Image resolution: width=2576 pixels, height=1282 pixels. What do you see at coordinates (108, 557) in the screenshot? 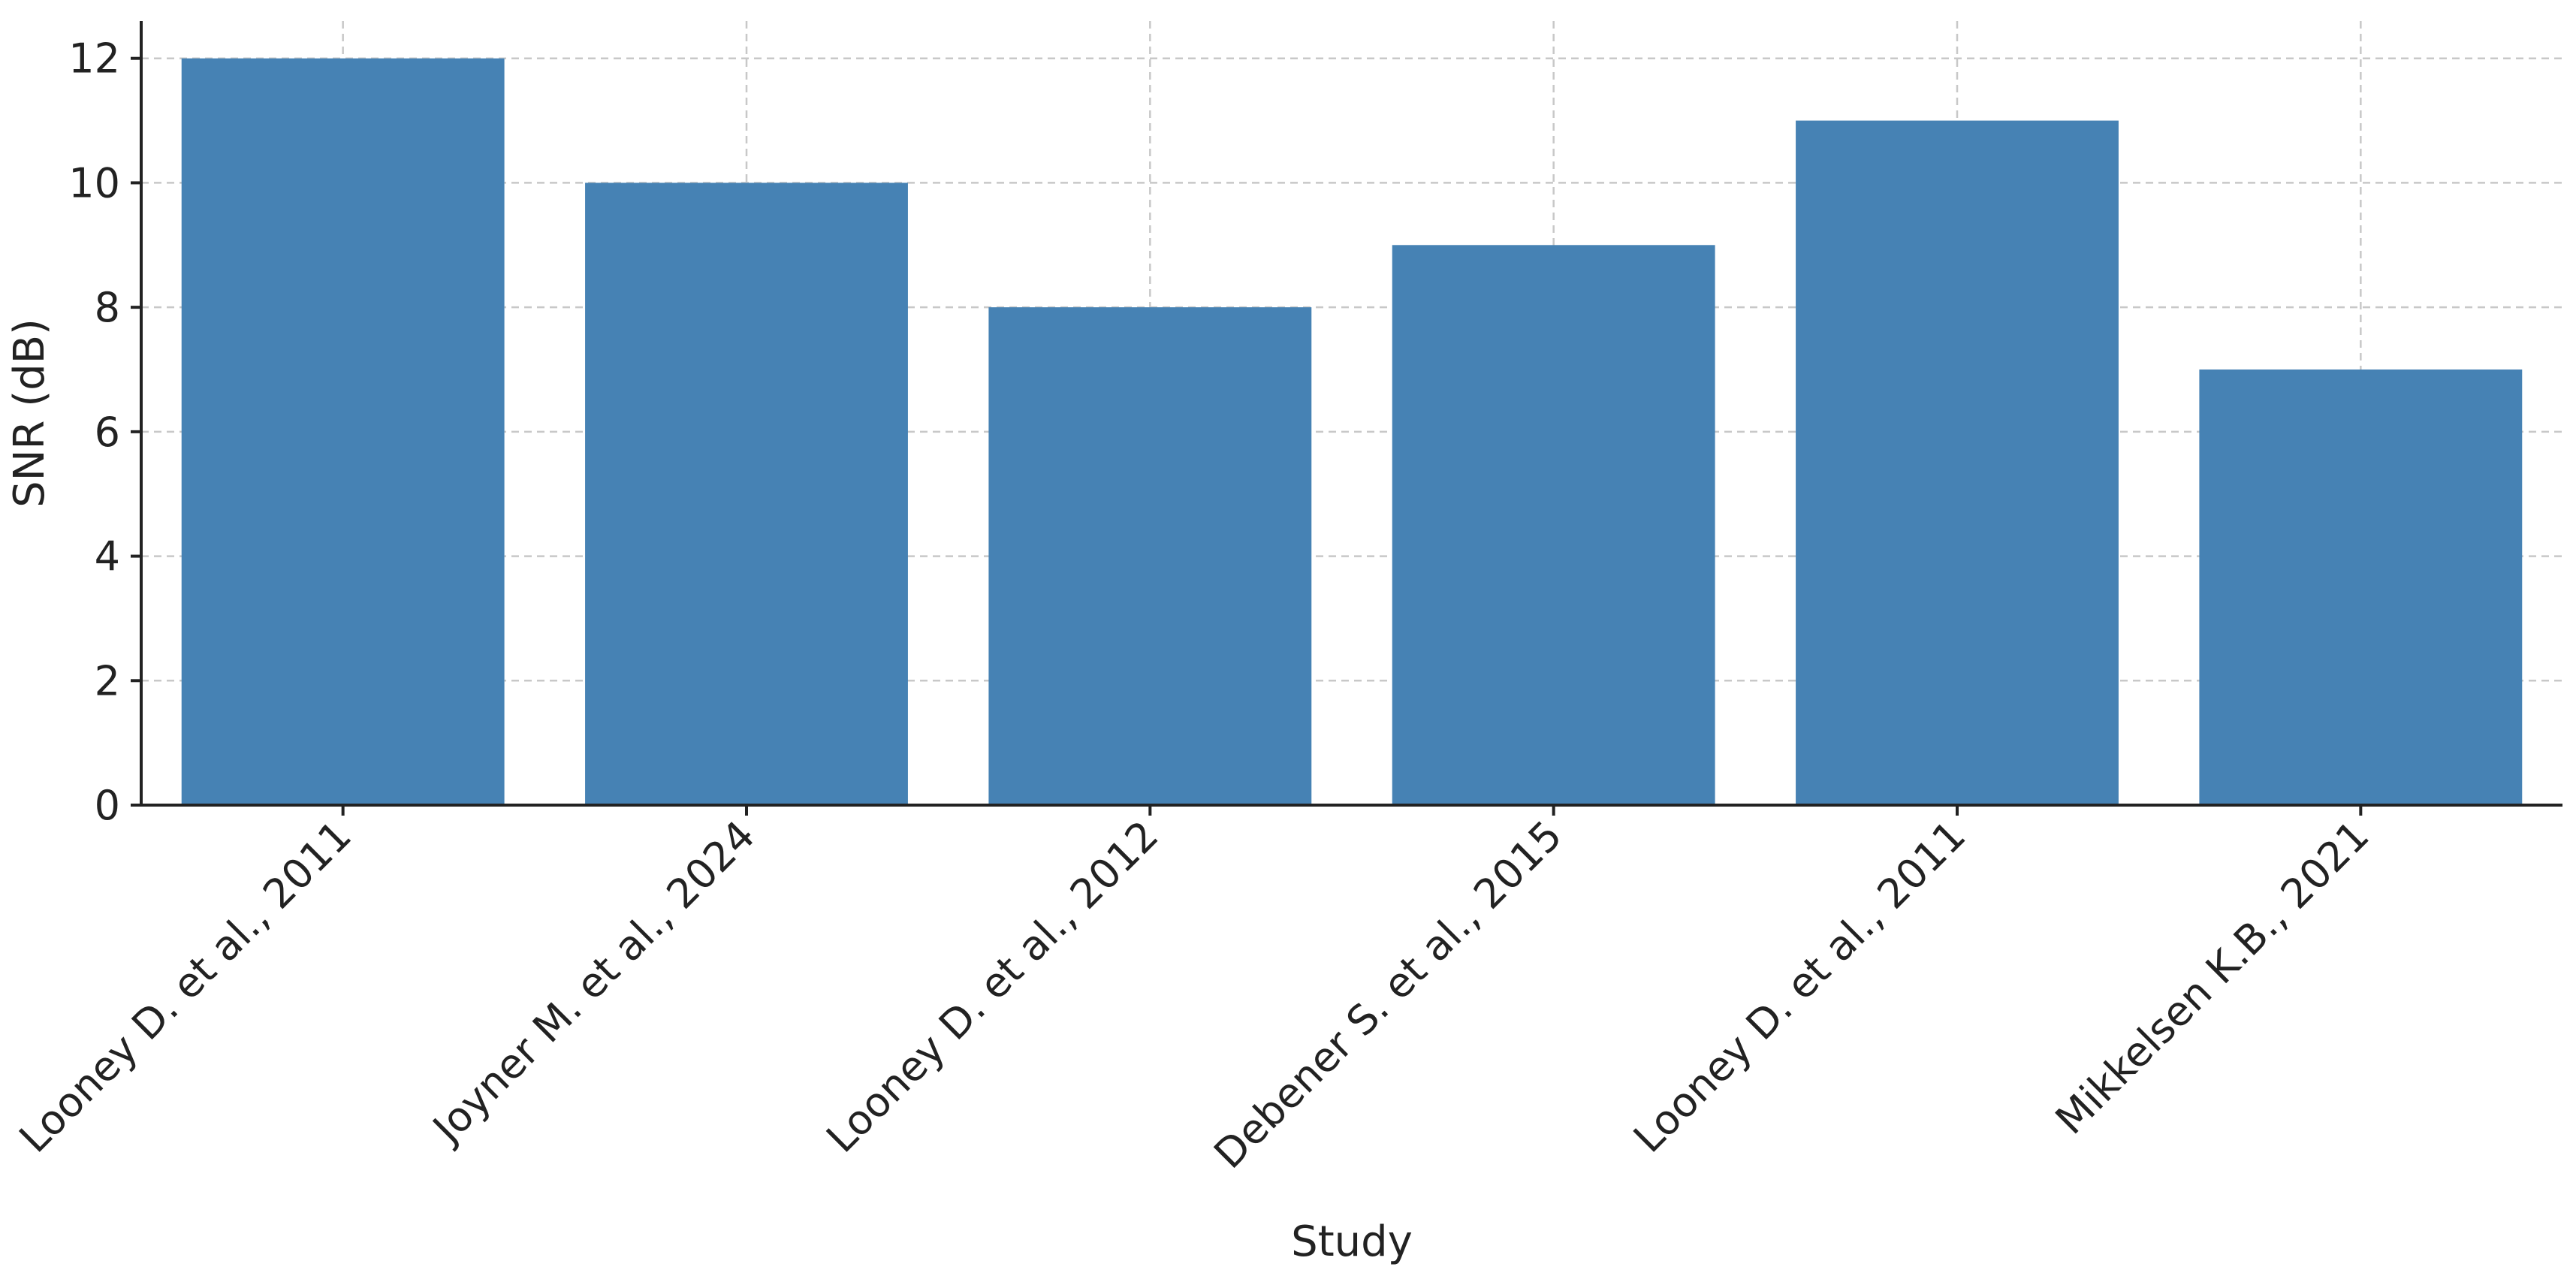
I see `y-tick-label: 4` at bounding box center [108, 557].